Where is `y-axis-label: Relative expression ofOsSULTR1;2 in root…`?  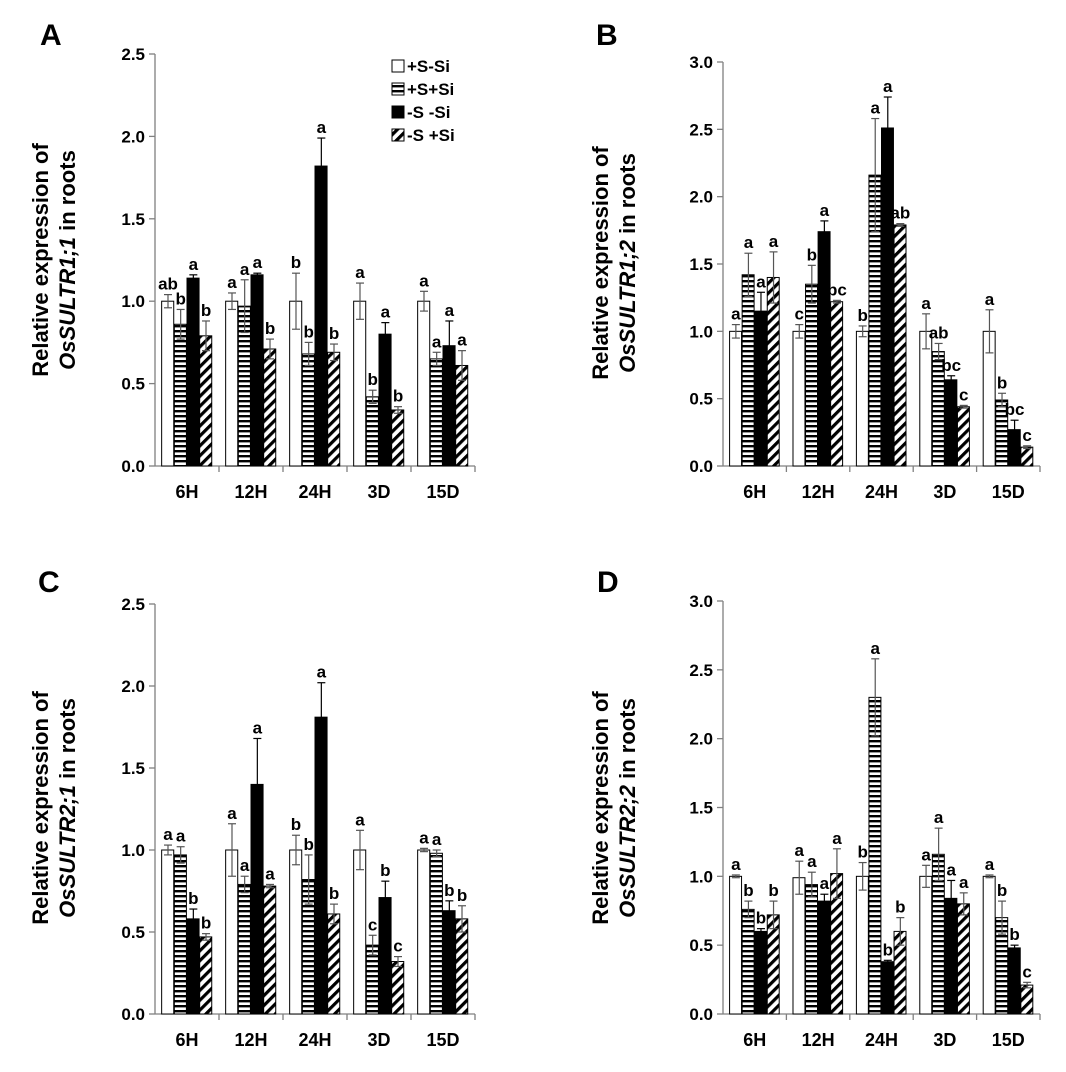
y-axis-label: Relative expression ofOsSULTR1;2 in root… is located at coordinates (614, 263).